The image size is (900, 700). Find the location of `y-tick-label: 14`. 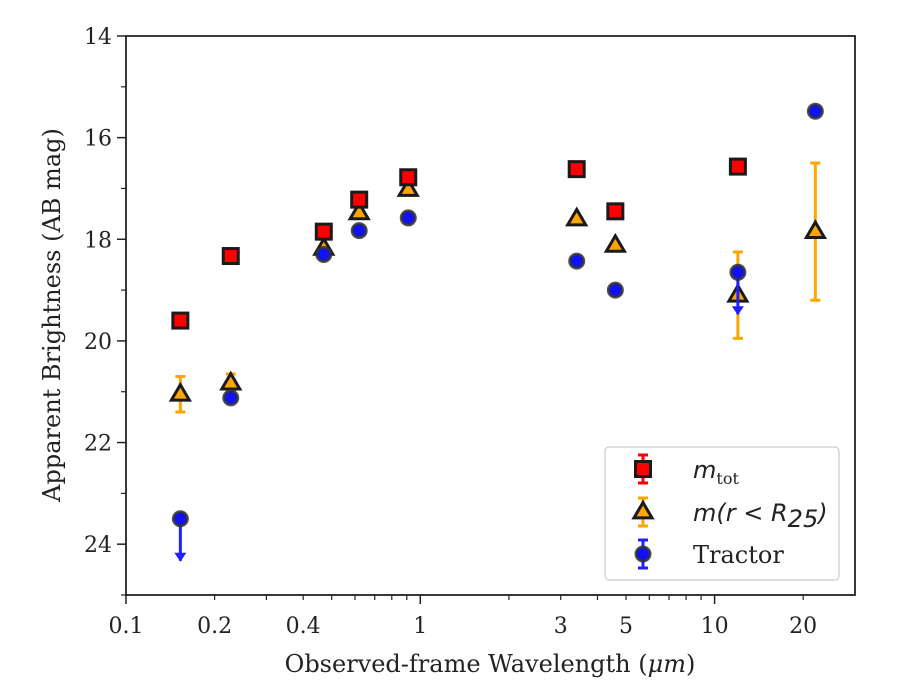

y-tick-label: 14 is located at coordinates (98, 37).